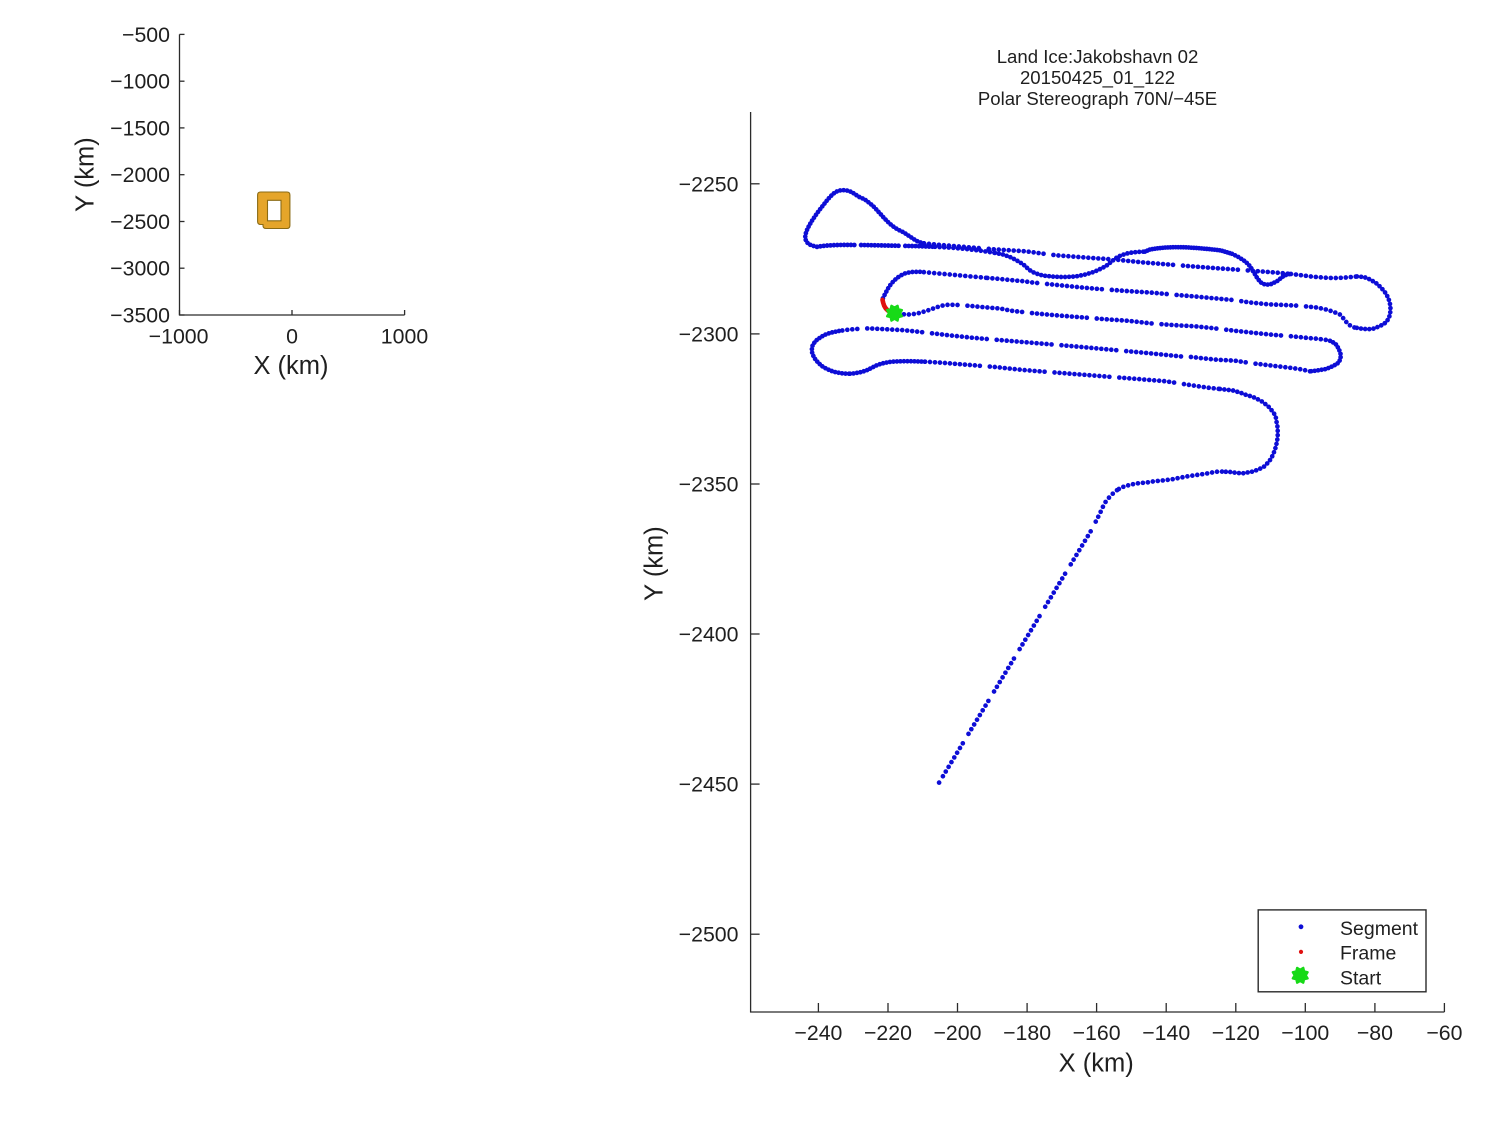 This screenshot has width=1500, height=1130. What do you see at coordinates (709, 785) in the screenshot?
I see `svg-text: −2450` at bounding box center [709, 785].